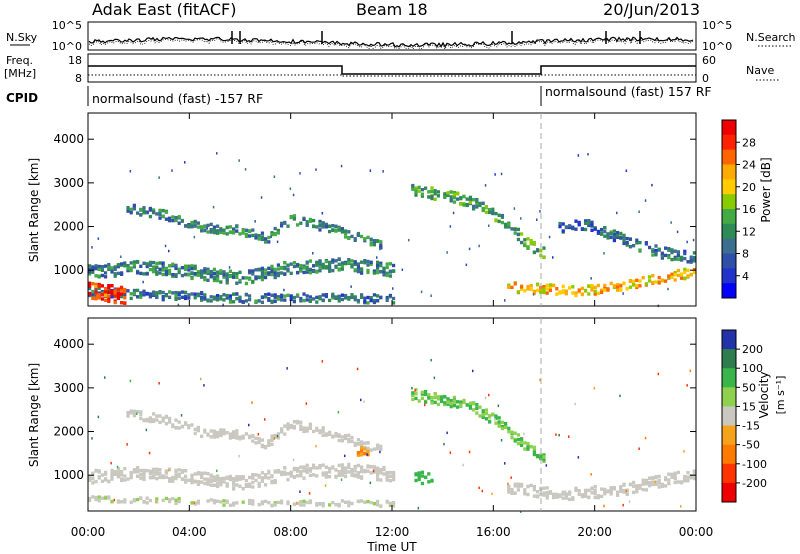 The height and width of the screenshot is (554, 800). I want to click on freq-label: Freq., so click(19, 60).